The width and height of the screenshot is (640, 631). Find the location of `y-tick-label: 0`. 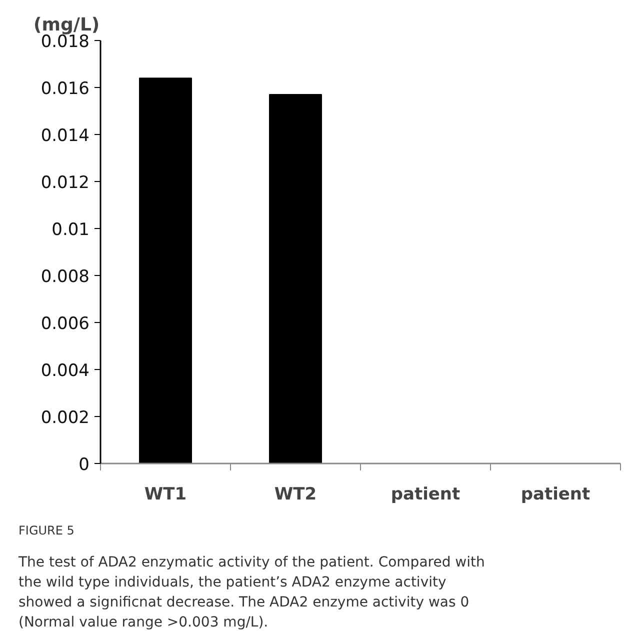

y-tick-label: 0 is located at coordinates (84, 465).